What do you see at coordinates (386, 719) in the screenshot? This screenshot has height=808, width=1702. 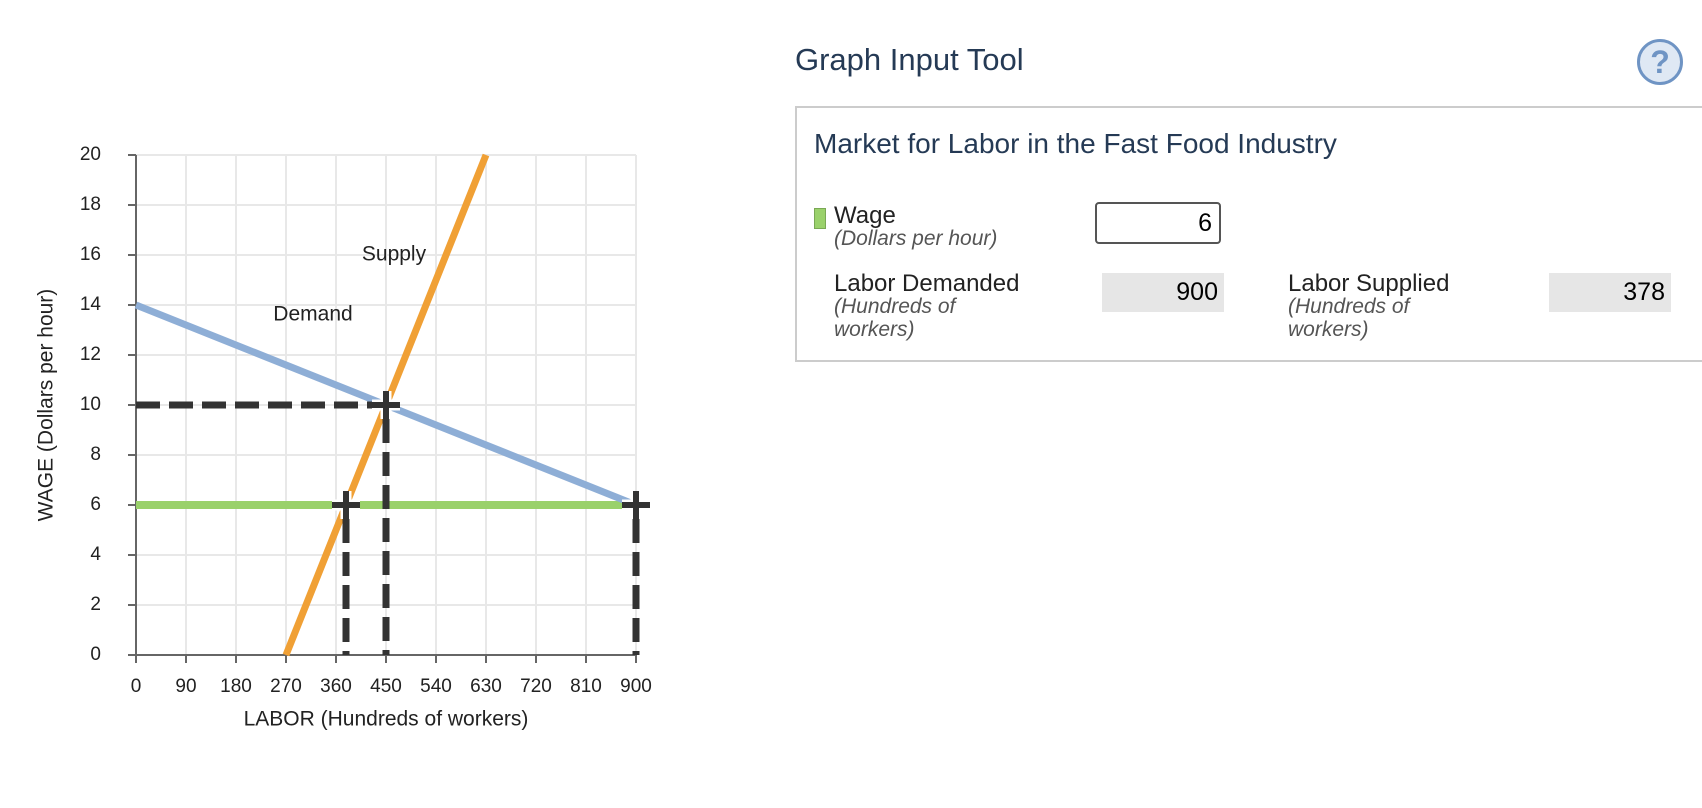 I see `x-axis-label: LABOR (Hundreds of workers)` at bounding box center [386, 719].